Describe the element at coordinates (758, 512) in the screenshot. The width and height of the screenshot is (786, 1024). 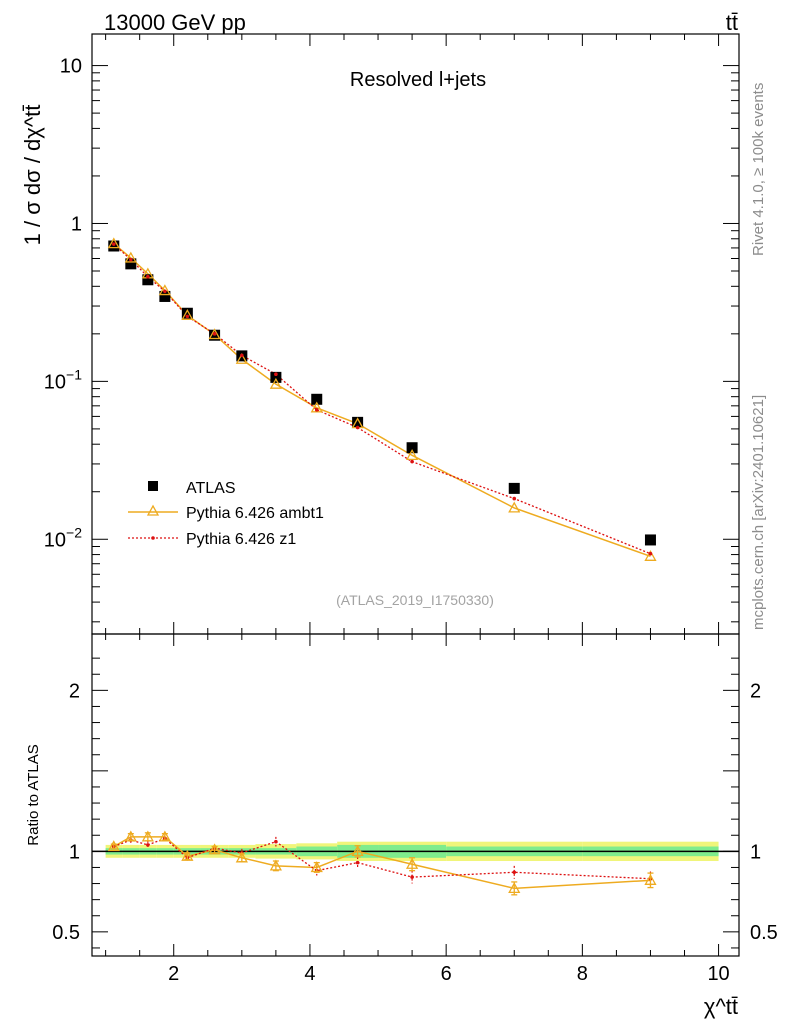
I see `mcplots-label: mcplots.cern.ch [arXiv:2401.10621]` at that location.